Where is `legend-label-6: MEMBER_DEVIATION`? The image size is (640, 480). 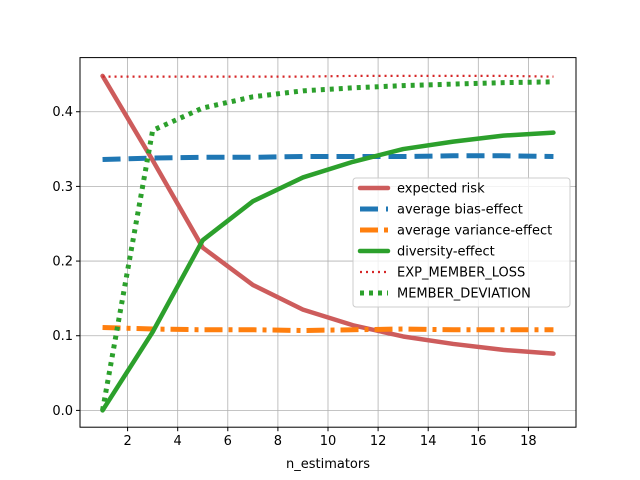
legend-label-6: MEMBER_DEVIATION is located at coordinates (464, 294).